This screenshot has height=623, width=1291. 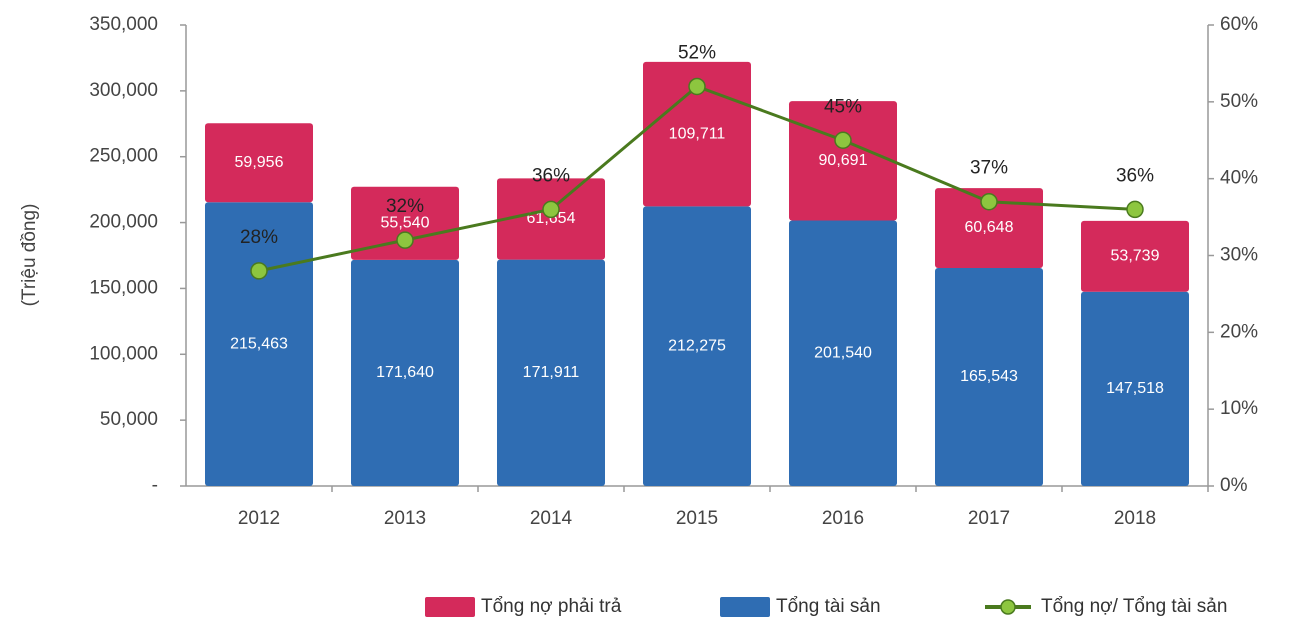 I want to click on bar-value-label: 61,654, so click(x=551, y=218).